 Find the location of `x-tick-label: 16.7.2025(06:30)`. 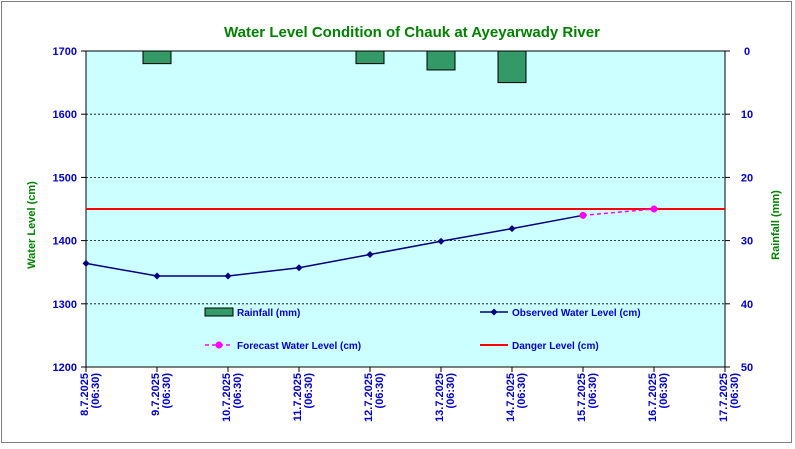

x-tick-label: 16.7.2025(06:30) is located at coordinates (658, 397).